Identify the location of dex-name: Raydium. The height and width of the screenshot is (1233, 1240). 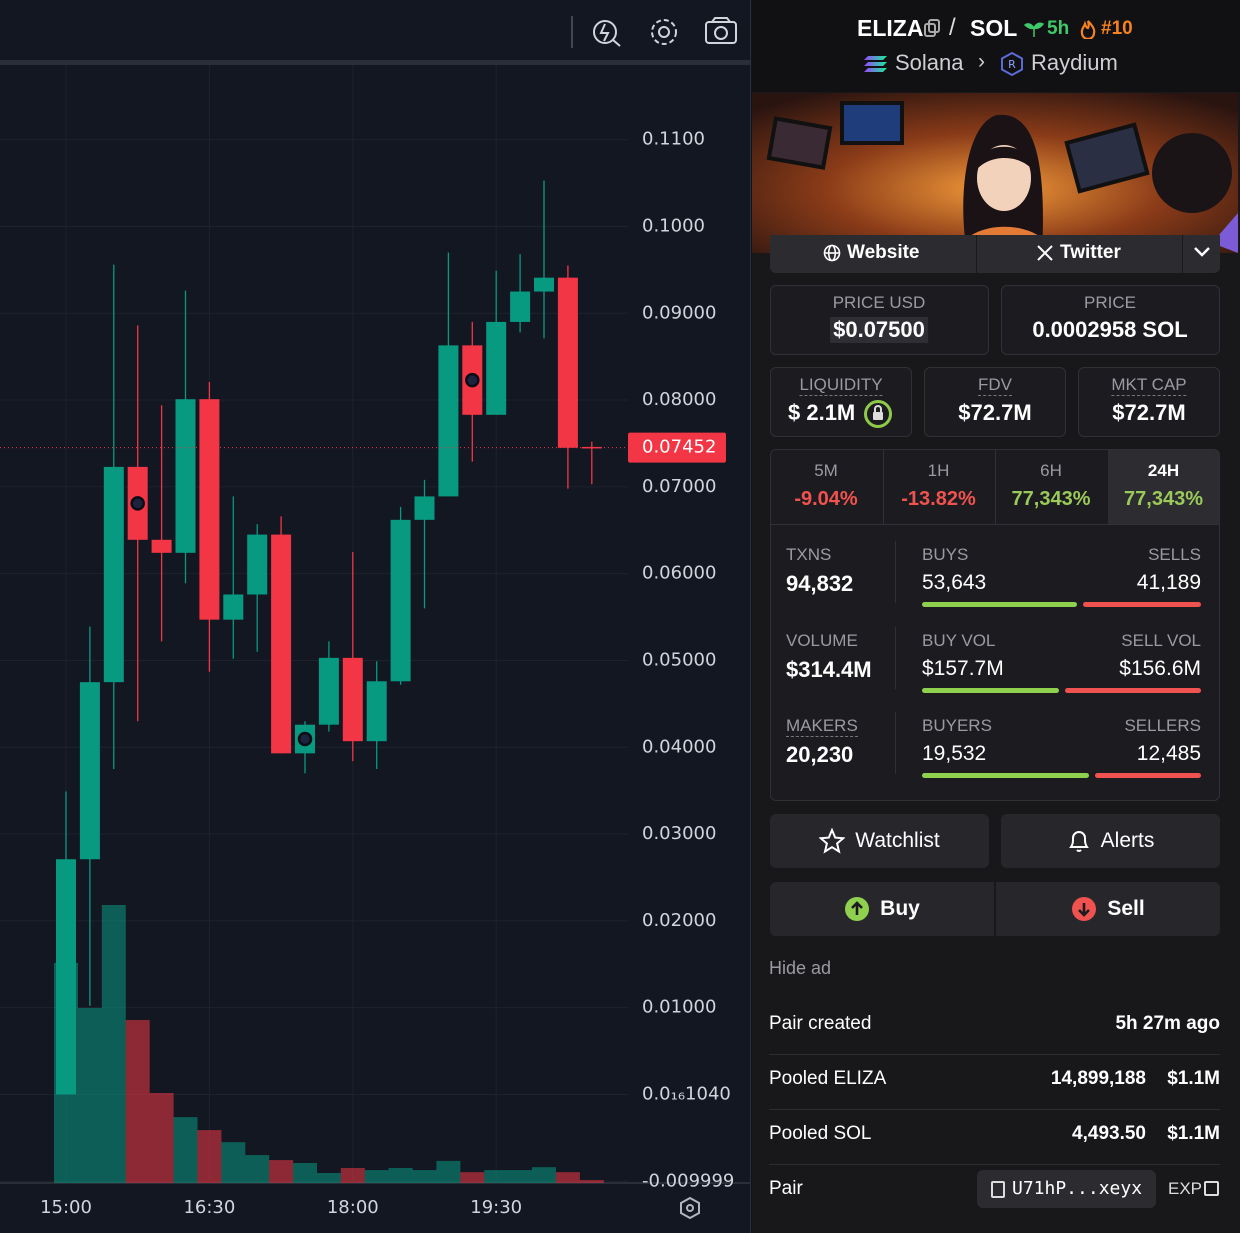
(1074, 62).